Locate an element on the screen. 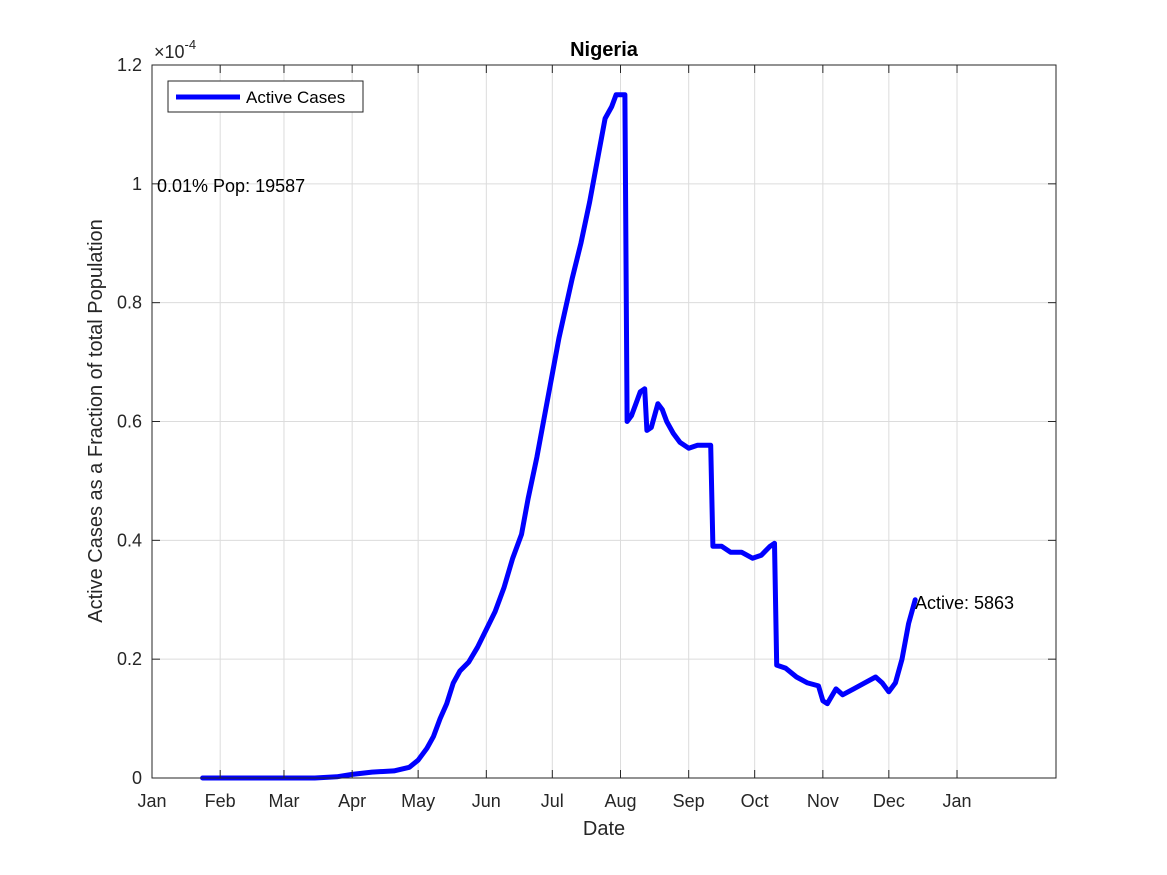  x-tick-label: Feb is located at coordinates (220, 801).